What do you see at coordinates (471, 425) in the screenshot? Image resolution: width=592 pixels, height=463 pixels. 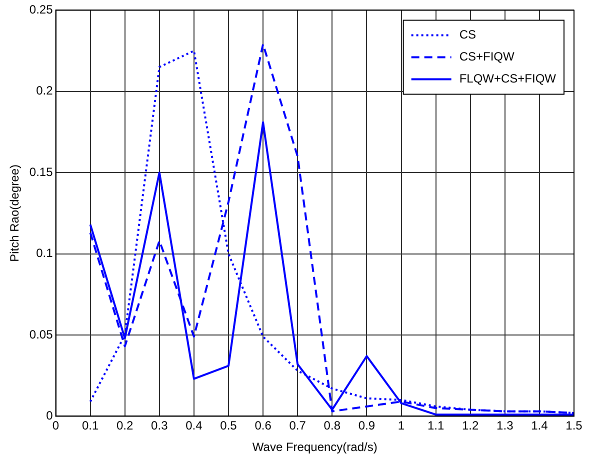 I see `x-tick-label: 1.2` at bounding box center [471, 425].